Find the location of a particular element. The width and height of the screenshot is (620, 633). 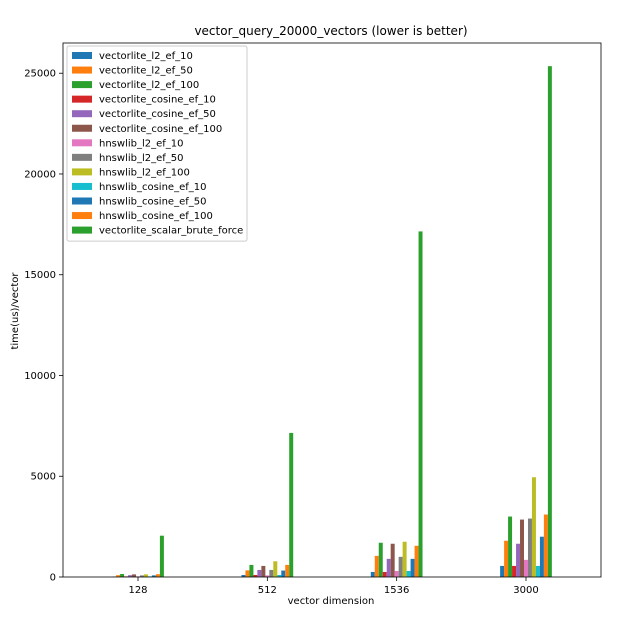

legend-label: vectorlite_cosine_ef_50 is located at coordinates (157, 114).